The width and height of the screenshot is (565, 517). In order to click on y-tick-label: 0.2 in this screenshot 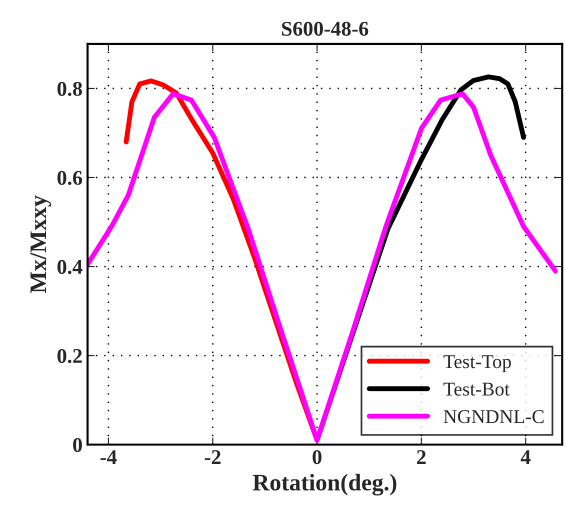, I will do `click(69, 356)`.